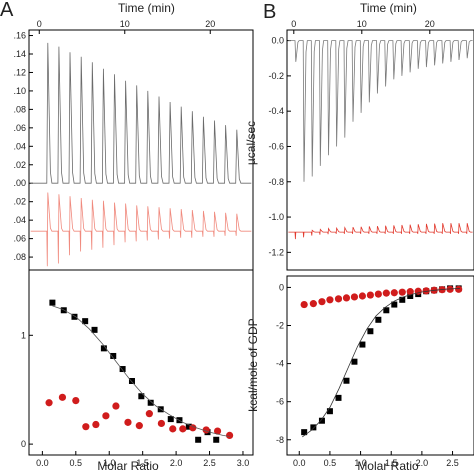 The image size is (474, 474). Describe the element at coordinates (276, 146) in the screenshot. I see `y-tick-label: -0.6` at that location.